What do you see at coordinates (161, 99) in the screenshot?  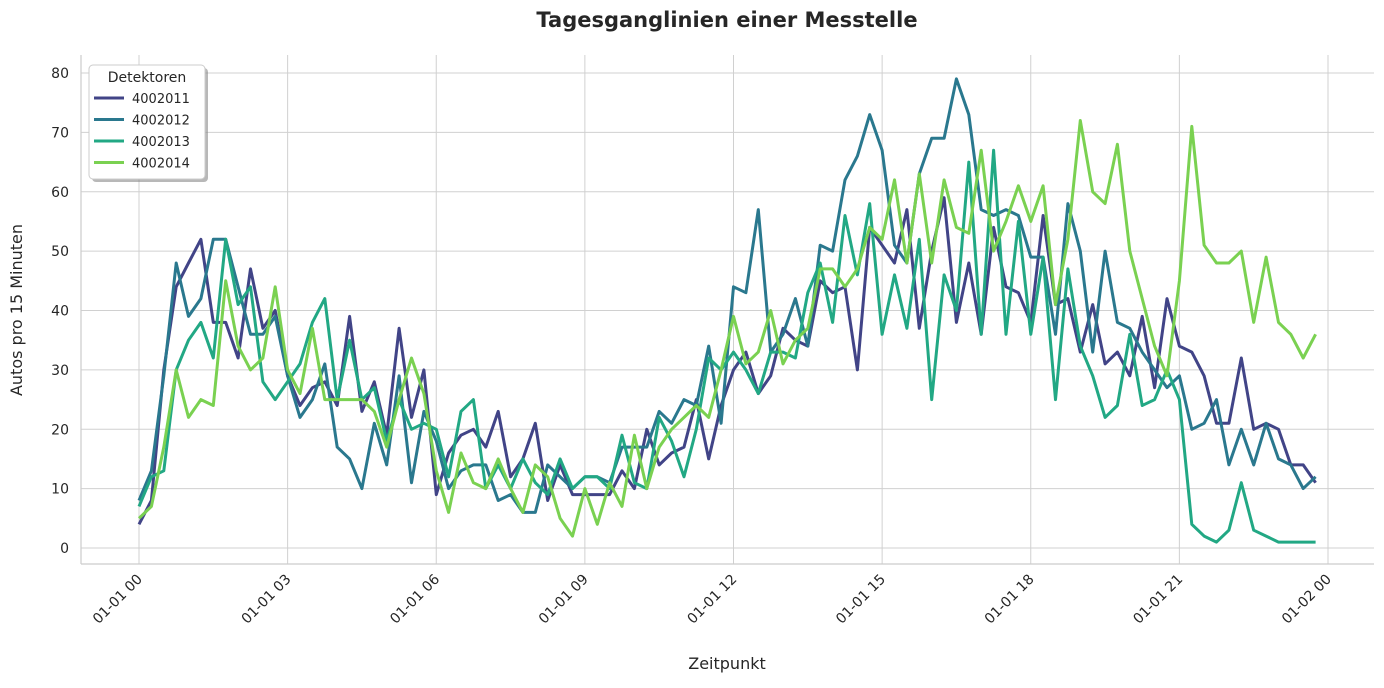 I see `legend-label: 4002011` at bounding box center [161, 99].